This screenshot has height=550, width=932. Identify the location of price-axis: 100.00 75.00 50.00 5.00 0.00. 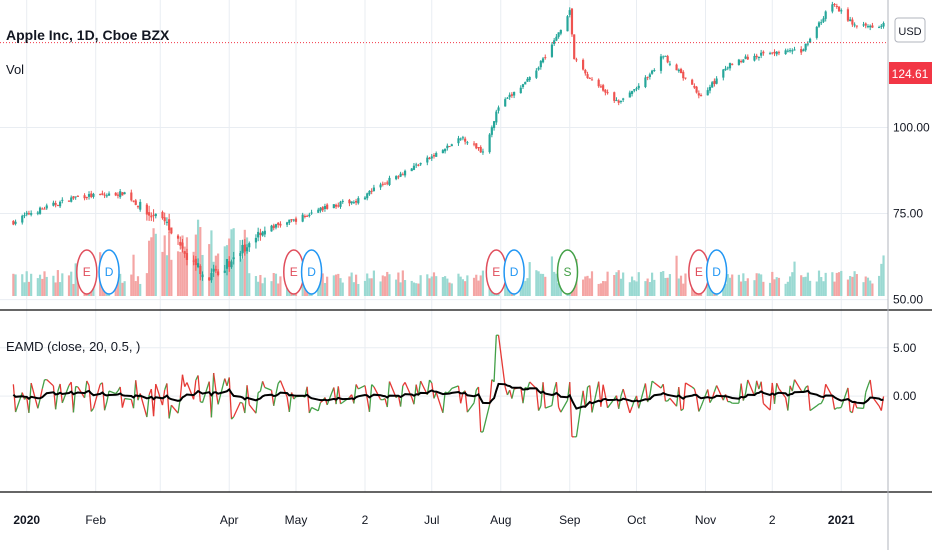
(911, 261).